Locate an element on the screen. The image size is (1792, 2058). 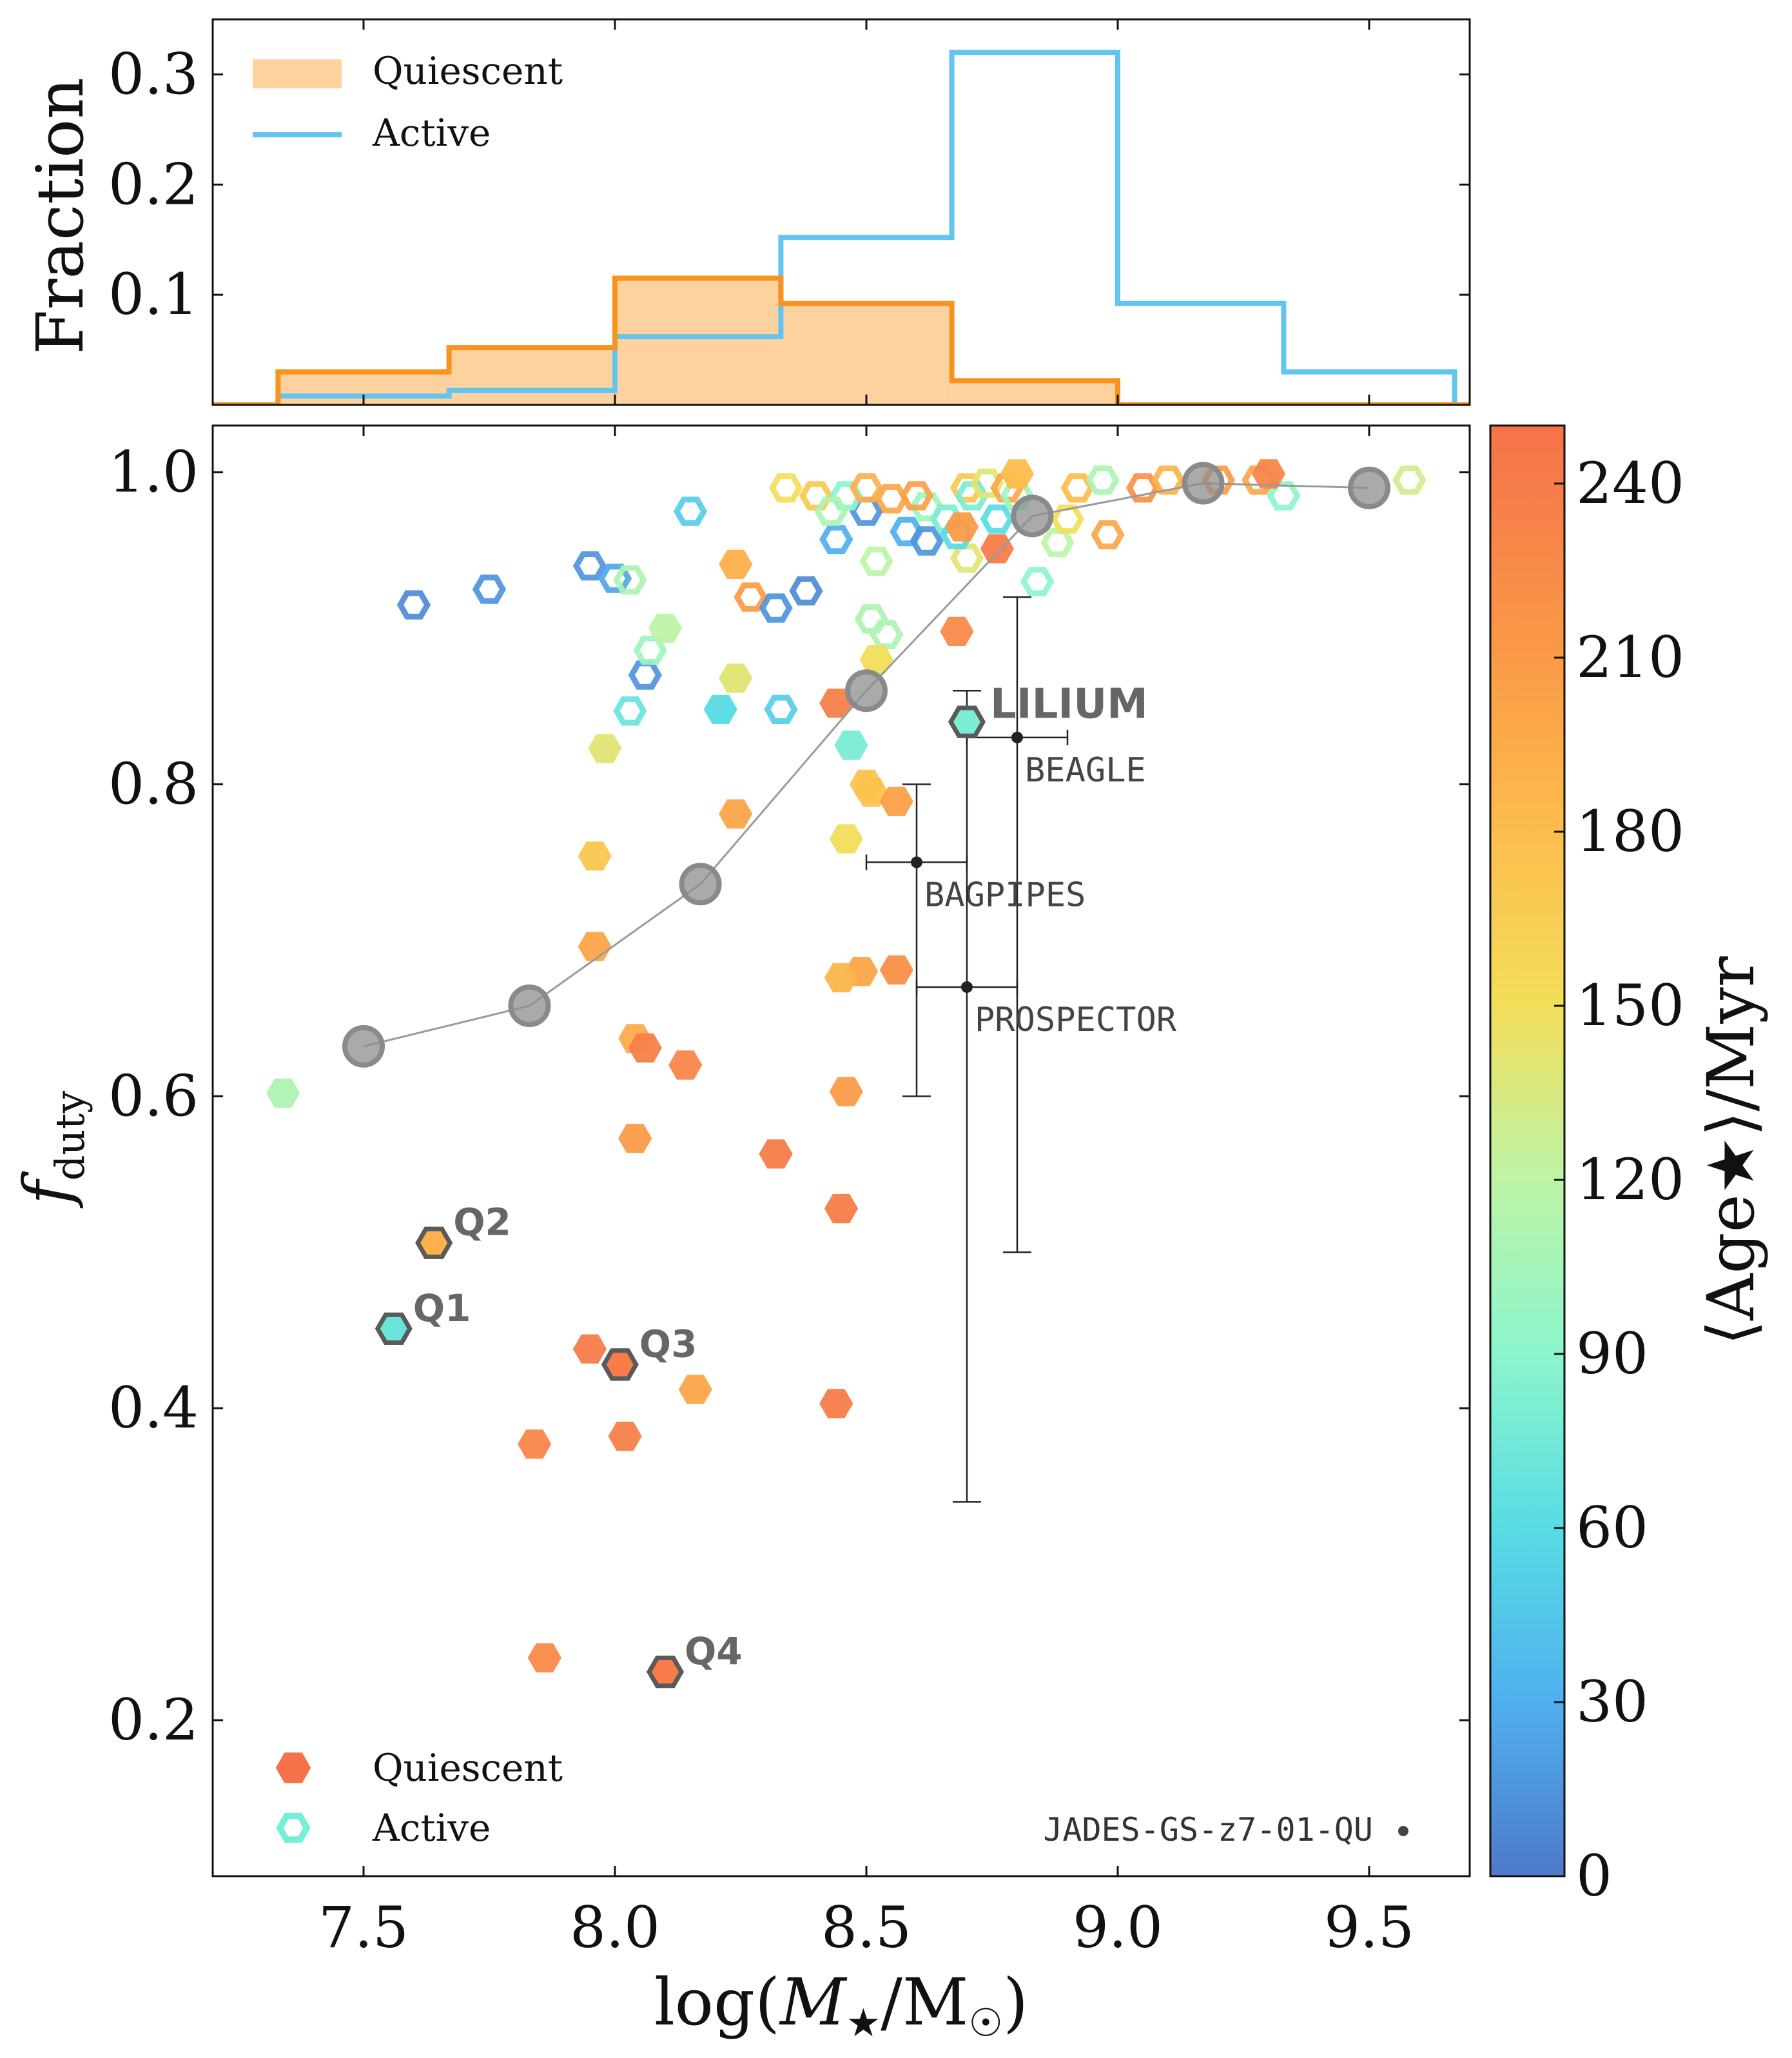
colorbar-tick-label: 90 is located at coordinates (1612, 1353).